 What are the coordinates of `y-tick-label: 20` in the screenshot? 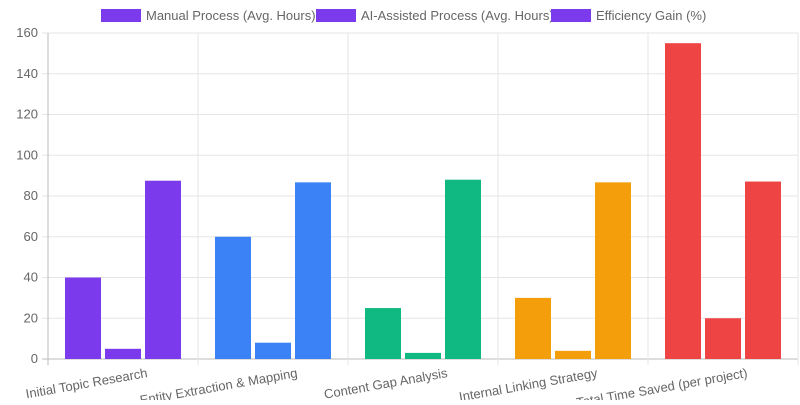 It's located at (31, 317).